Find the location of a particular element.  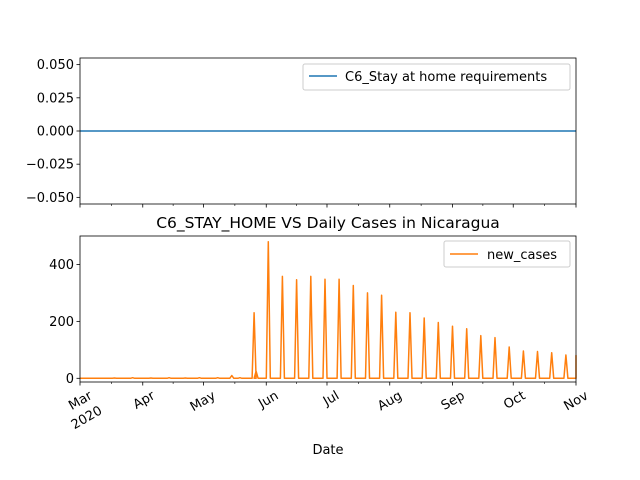

bottom-legend: new_cases is located at coordinates (507, 254).